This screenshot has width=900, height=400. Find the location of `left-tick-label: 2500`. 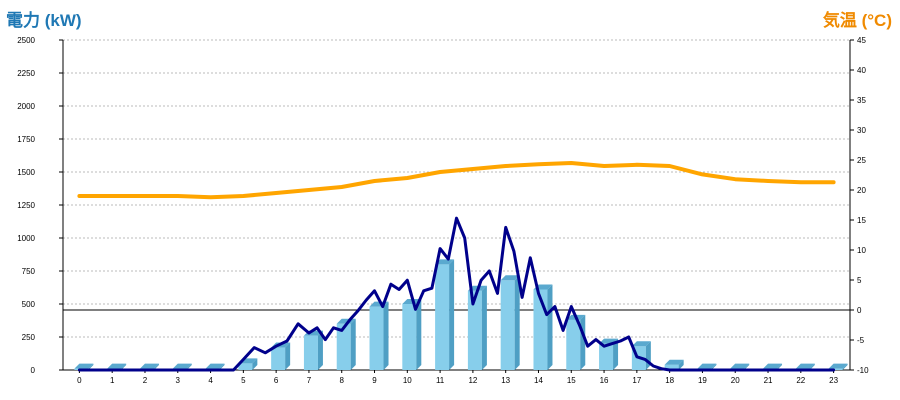

left-tick-label: 2500 is located at coordinates (26, 40).